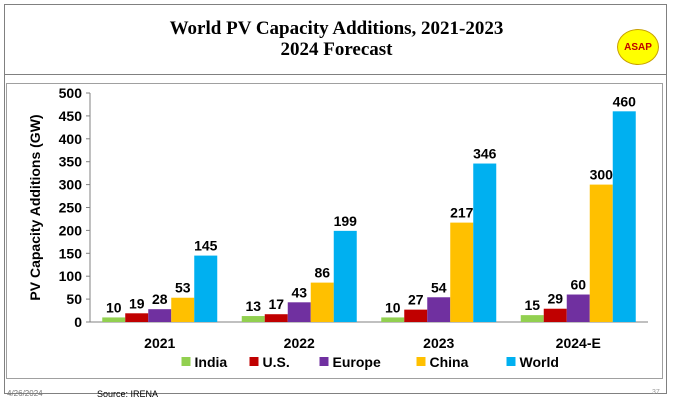 Image resolution: width=673 pixels, height=404 pixels. I want to click on footer-date: 4/26/2024, so click(25, 393).